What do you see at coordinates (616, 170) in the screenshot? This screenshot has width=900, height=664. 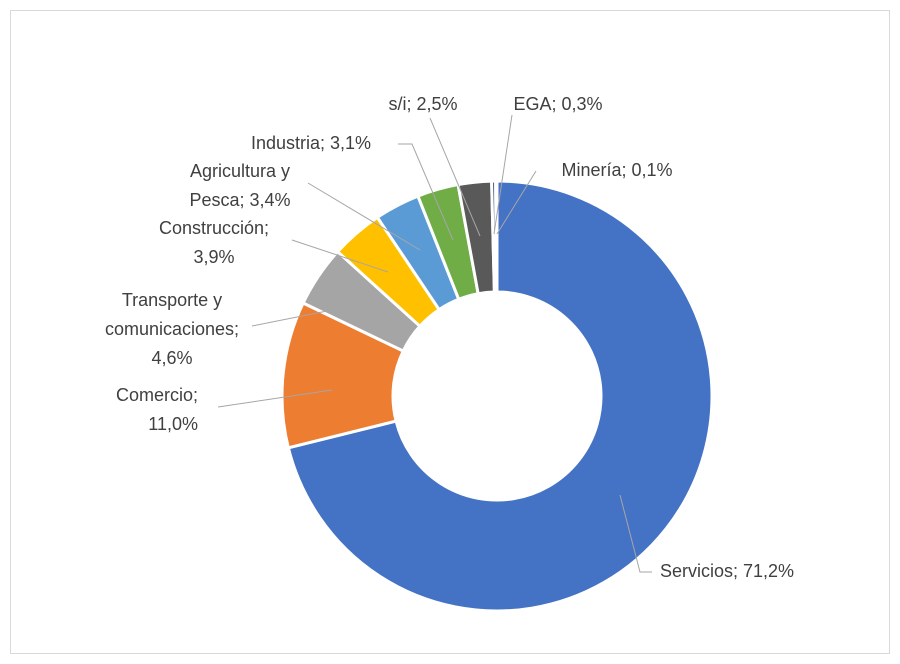 I see `data-label: Minería; 0,1%` at bounding box center [616, 170].